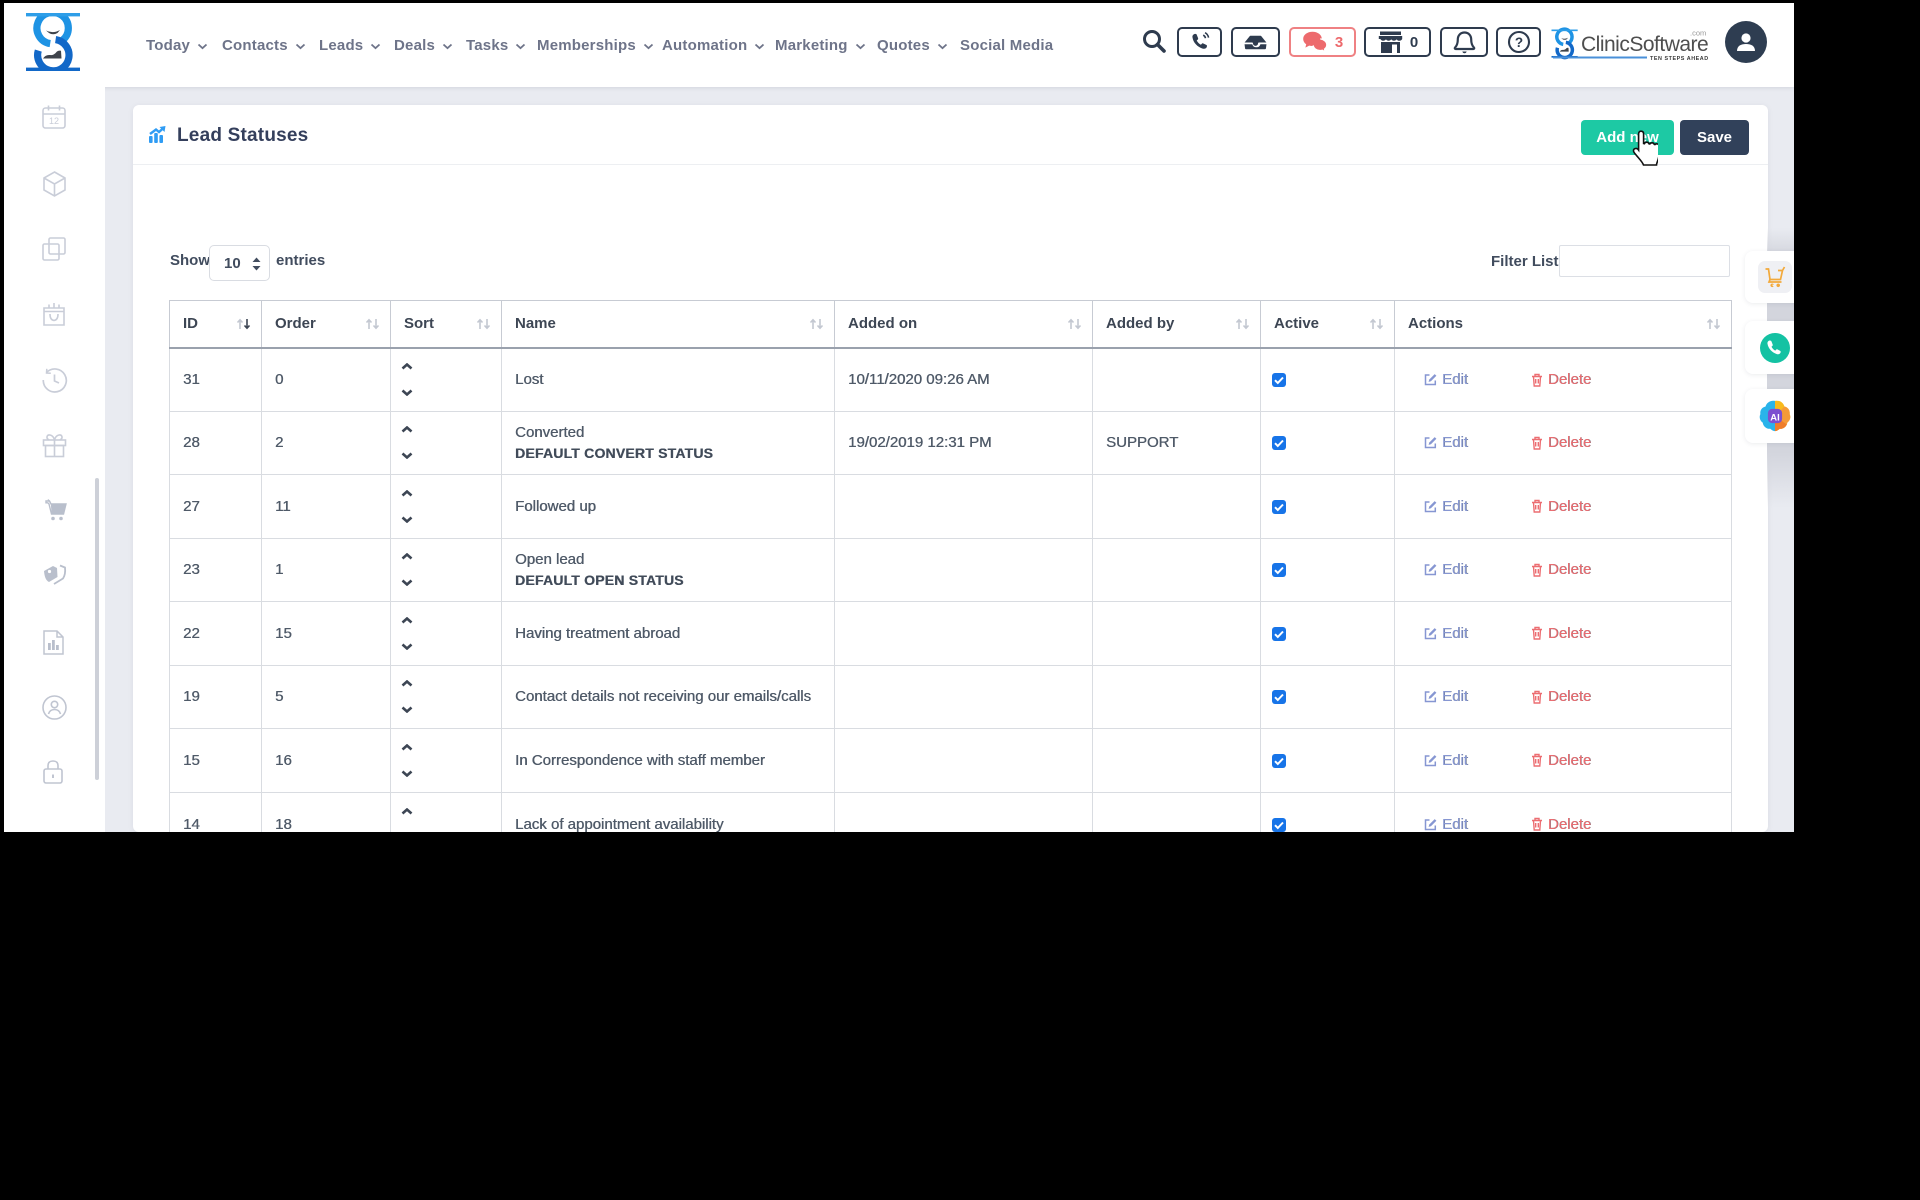  What do you see at coordinates (1698, 33) in the screenshot?
I see `svg-text: .com` at bounding box center [1698, 33].